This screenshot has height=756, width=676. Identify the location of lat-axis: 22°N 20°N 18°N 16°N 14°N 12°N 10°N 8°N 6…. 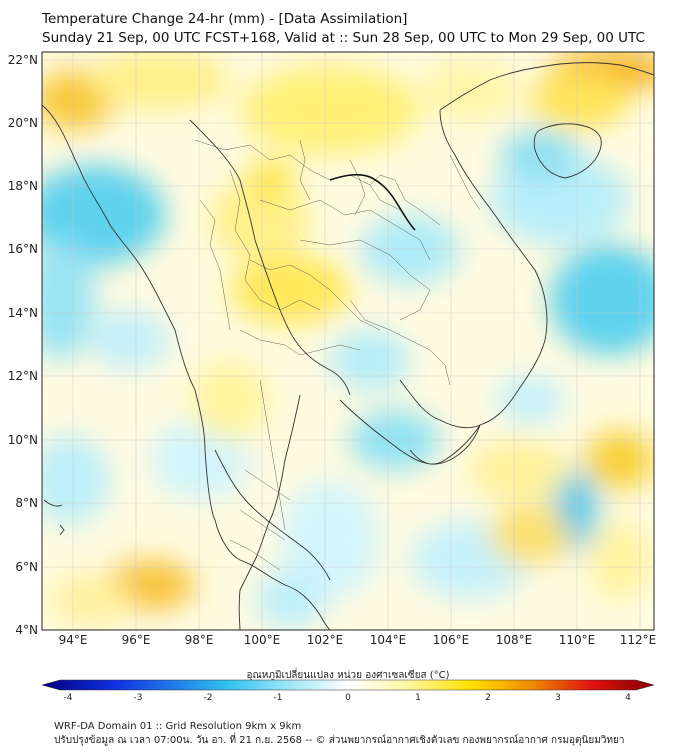
(23, 345).